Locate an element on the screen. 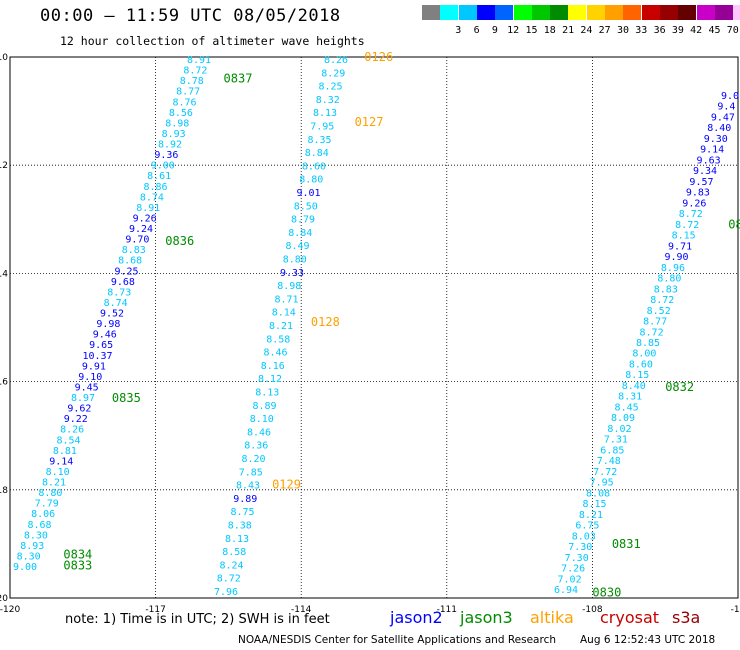  swh-value-label: 6.85 is located at coordinates (612, 450).